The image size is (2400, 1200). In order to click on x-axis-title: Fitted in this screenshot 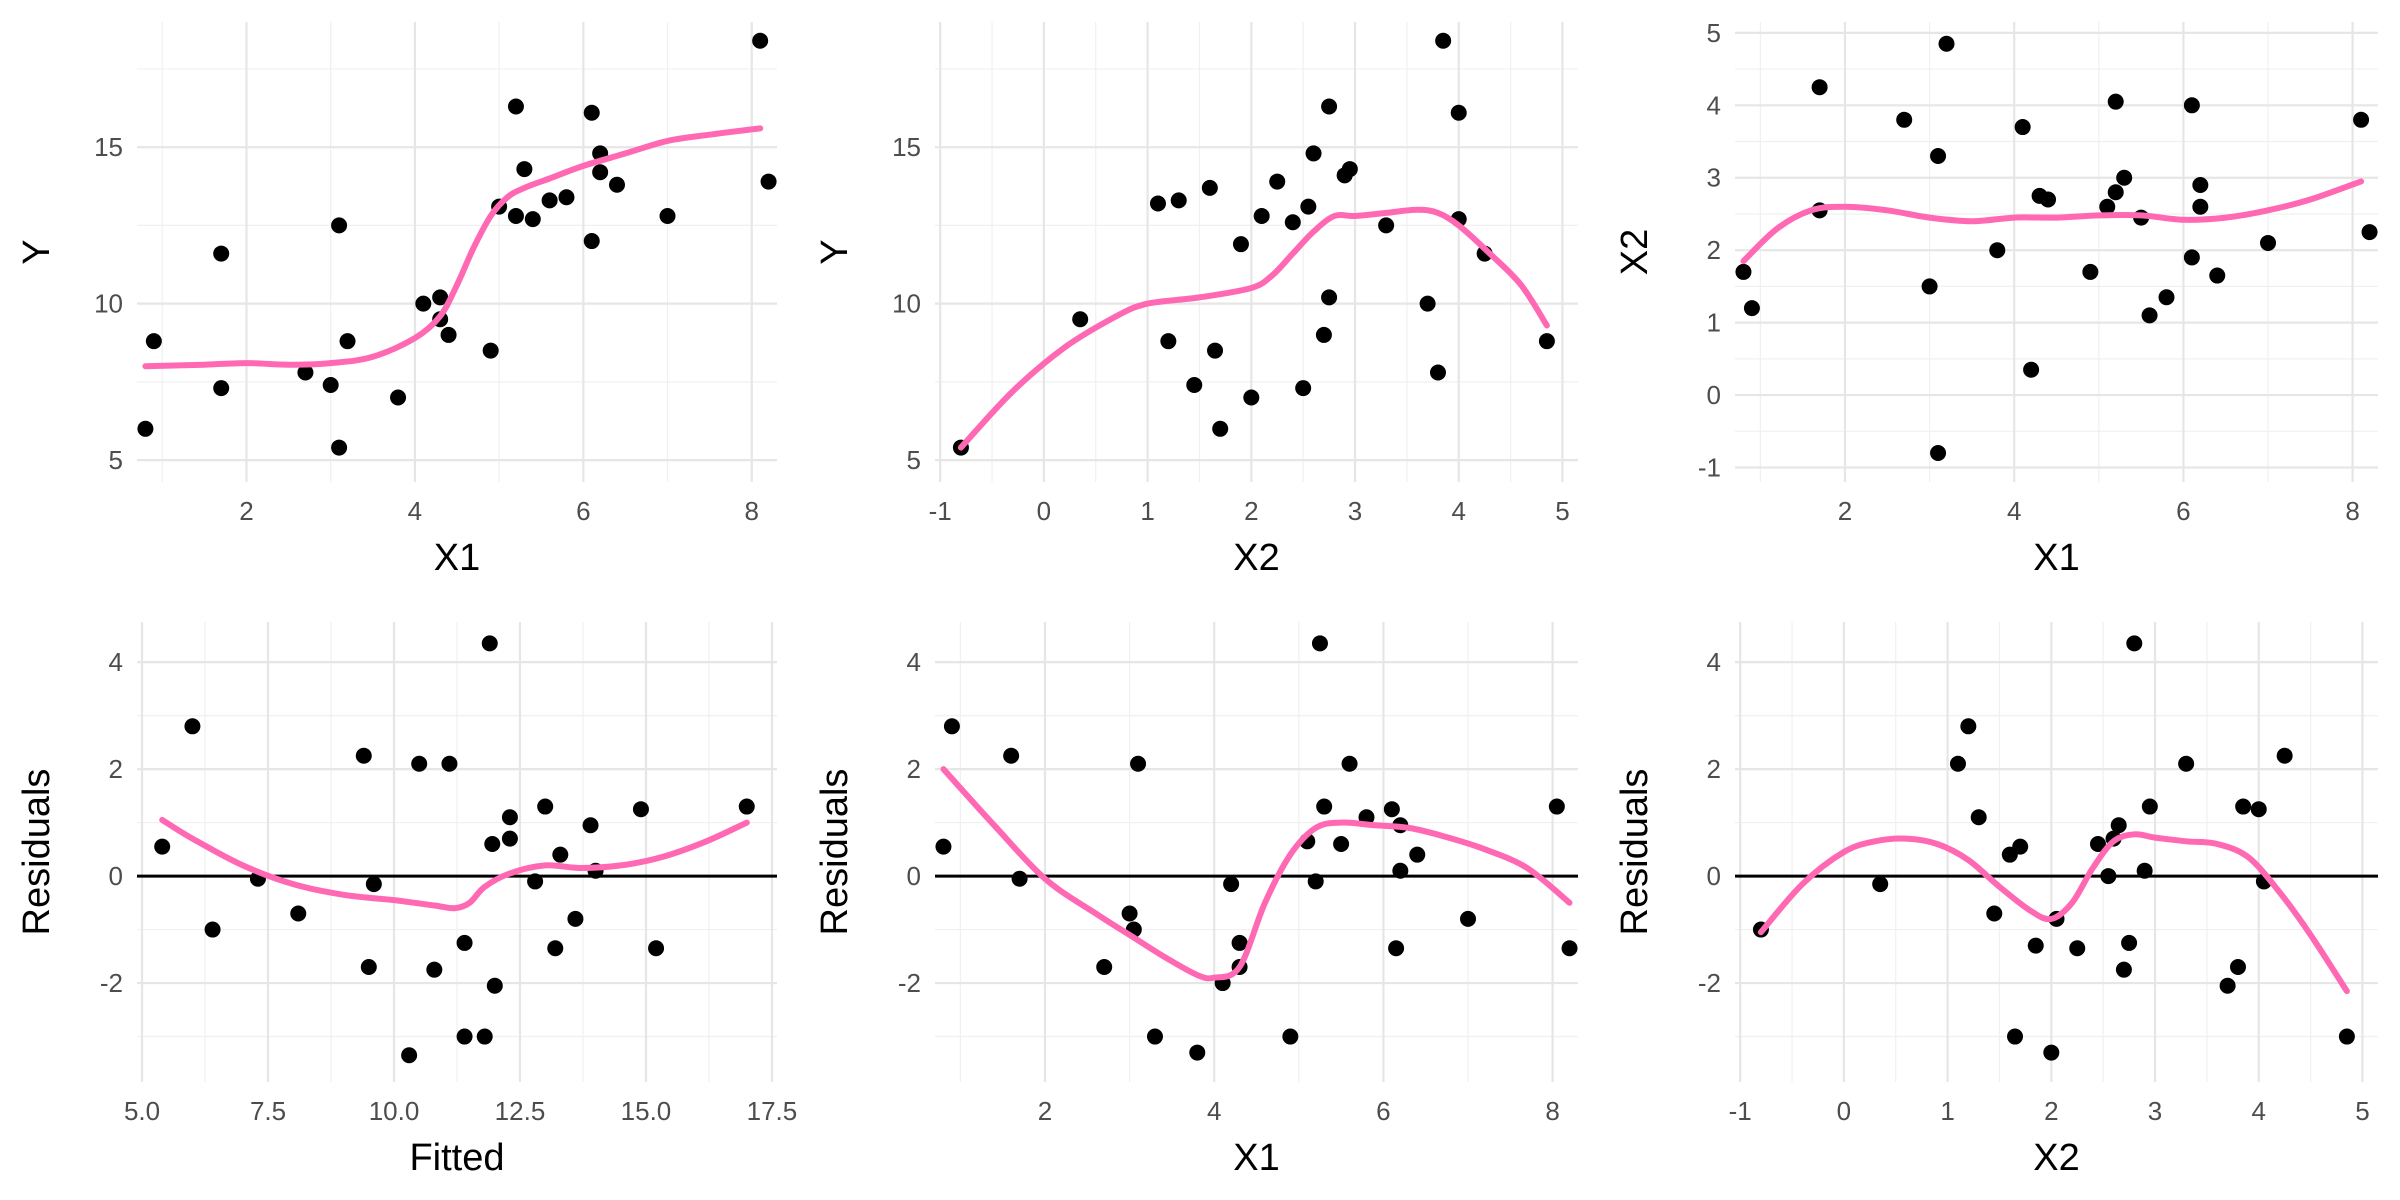, I will do `click(456, 1158)`.